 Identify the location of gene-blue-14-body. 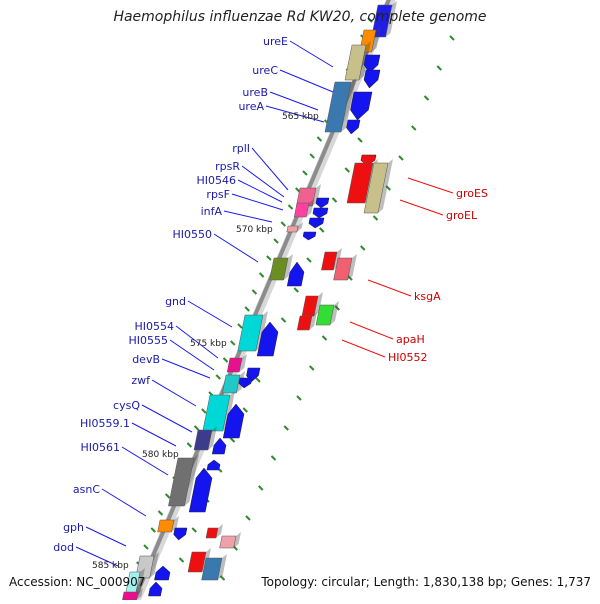
(219, 446).